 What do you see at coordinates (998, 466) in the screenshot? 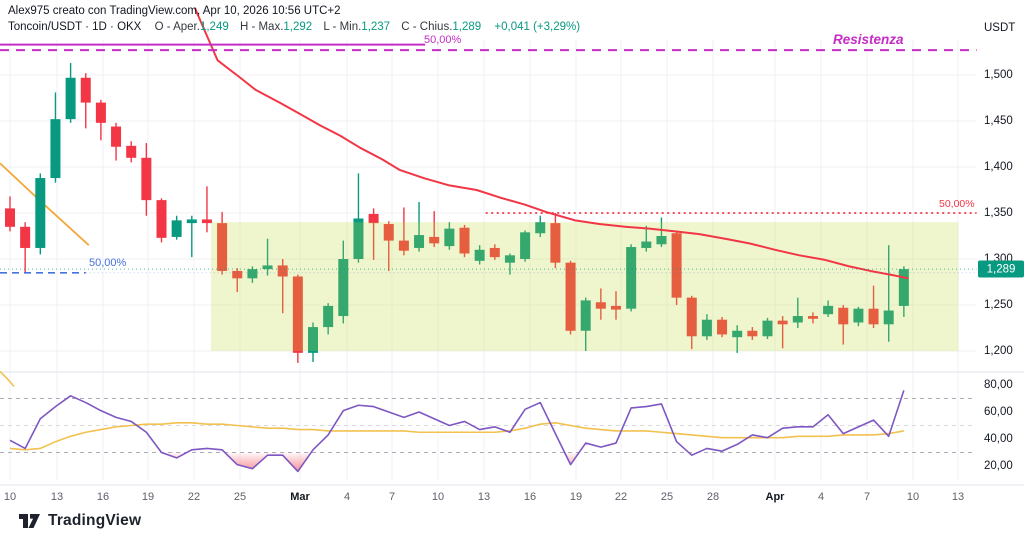
I see `rsi-scale-label: 20,00` at bounding box center [998, 466].